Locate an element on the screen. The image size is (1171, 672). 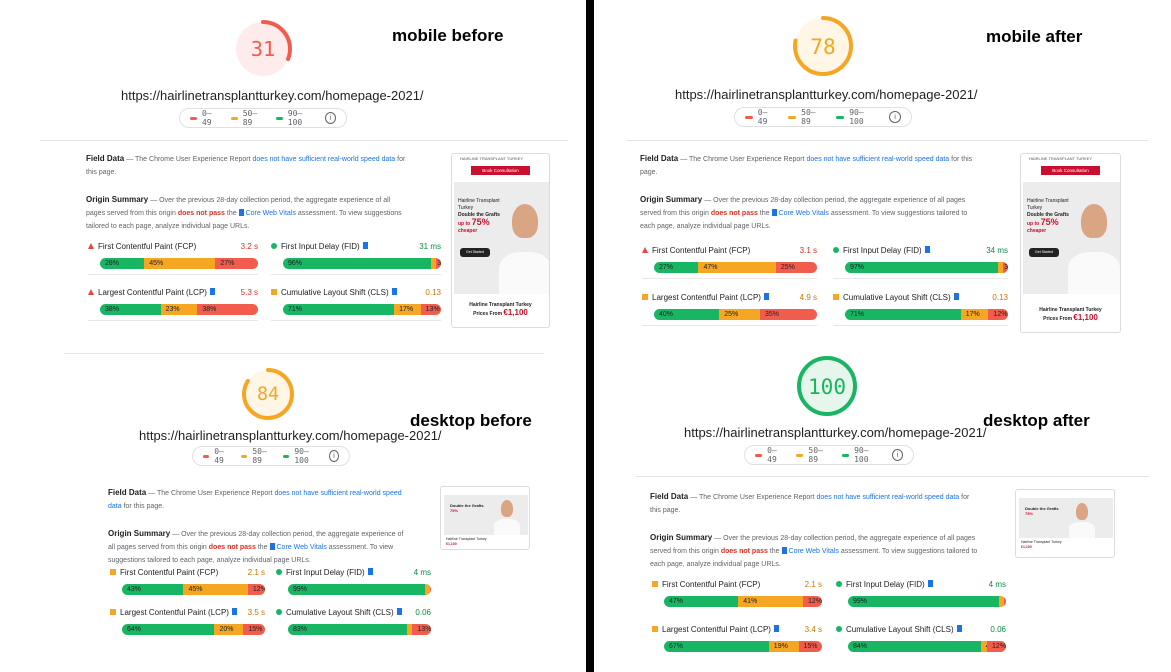
good-segment: 84% is located at coordinates (914, 646).